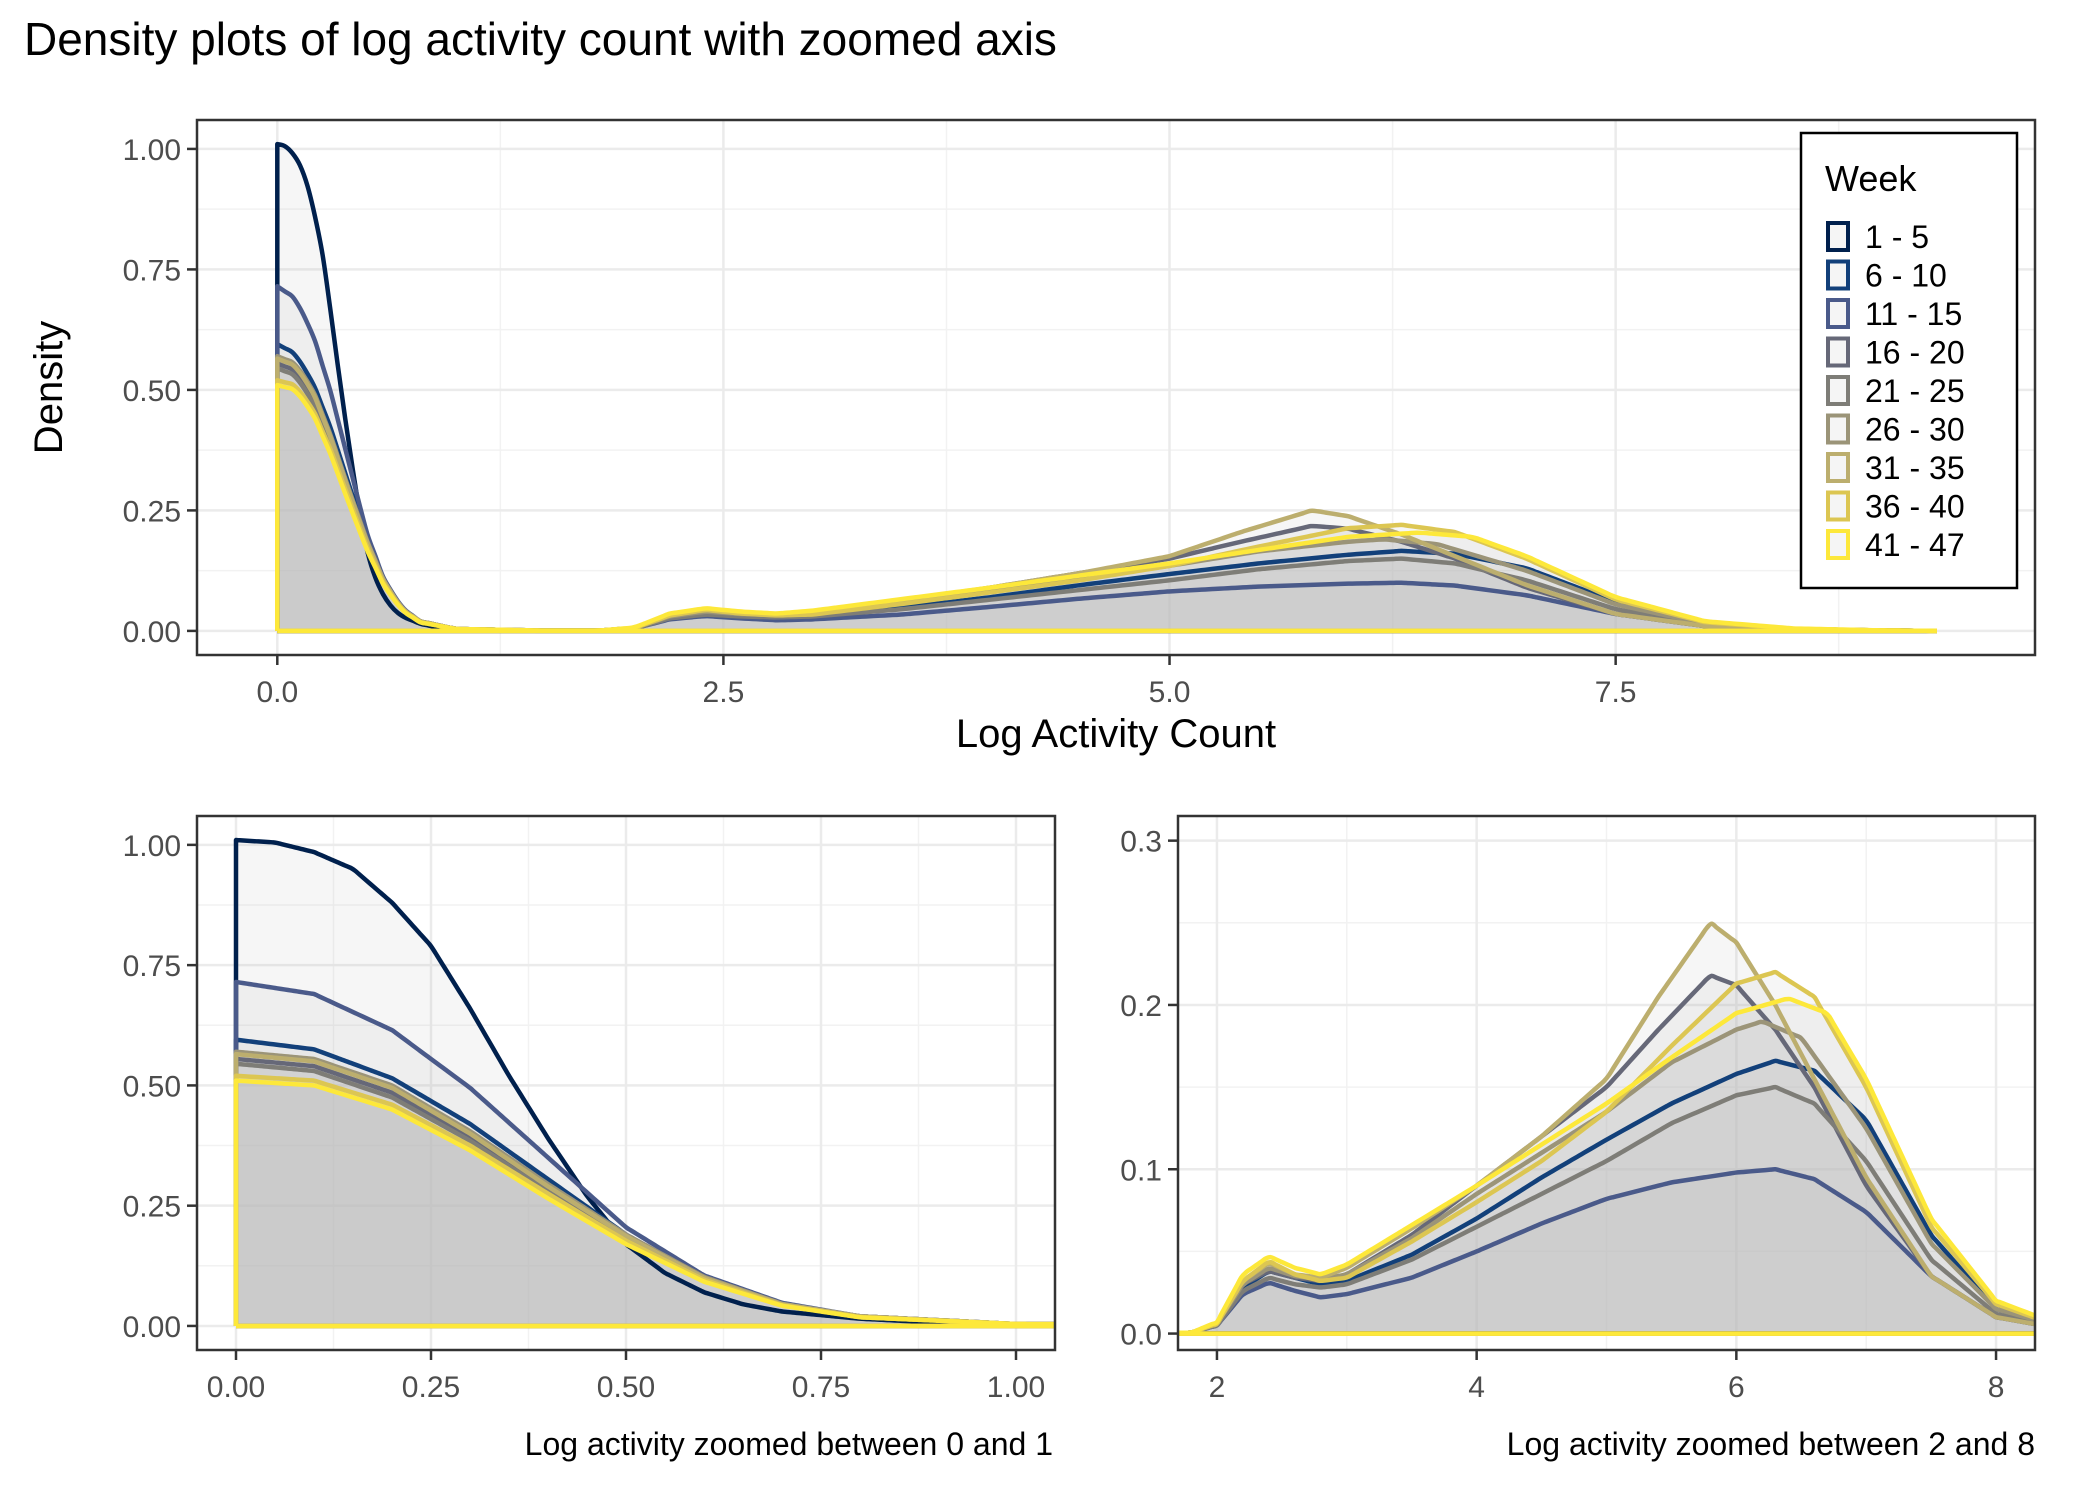 This screenshot has width=2100, height=1500. Describe the element at coordinates (1996, 1387) in the screenshot. I see `x-tick-label: 8` at that location.